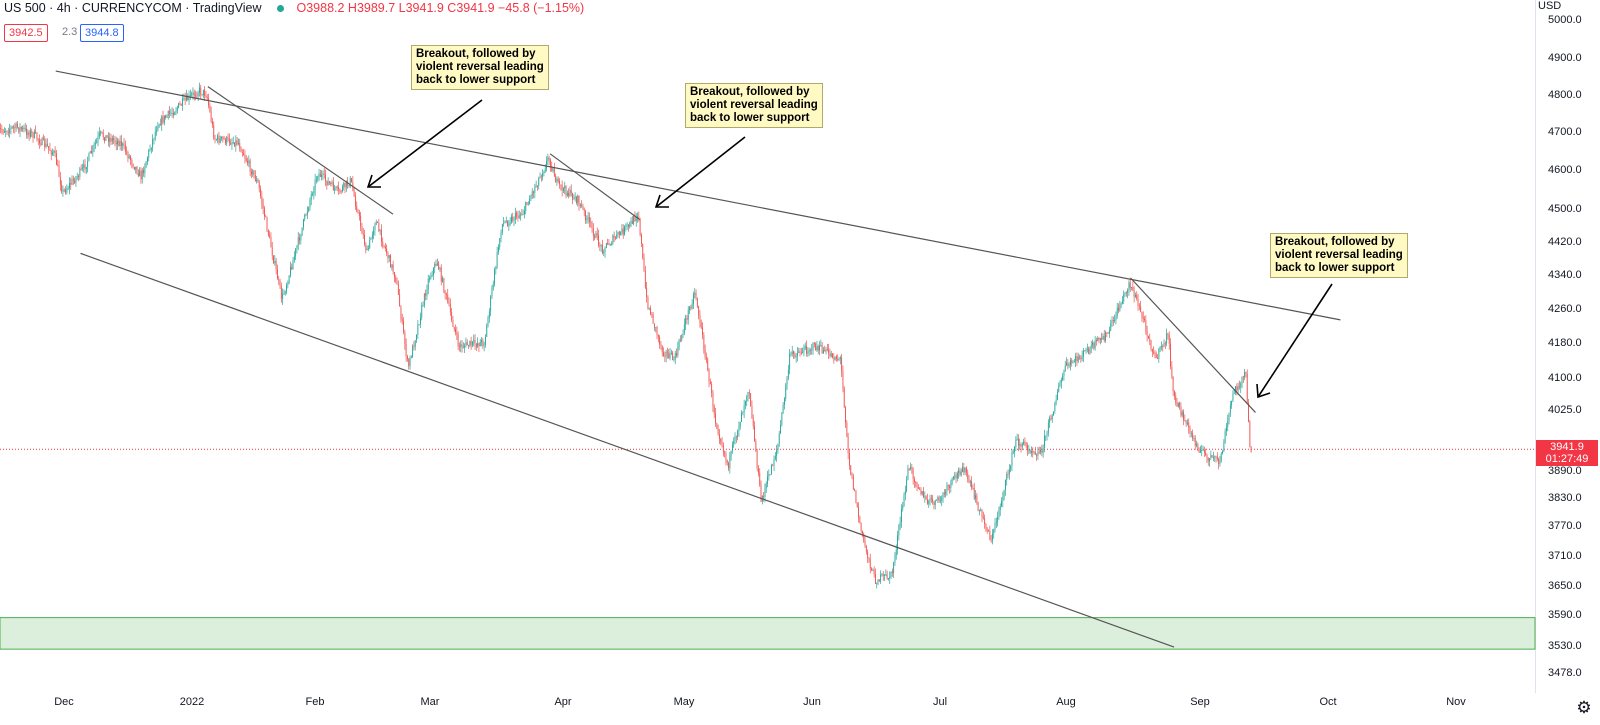  I want to click on price-axis-panel, so click(1567, 346).